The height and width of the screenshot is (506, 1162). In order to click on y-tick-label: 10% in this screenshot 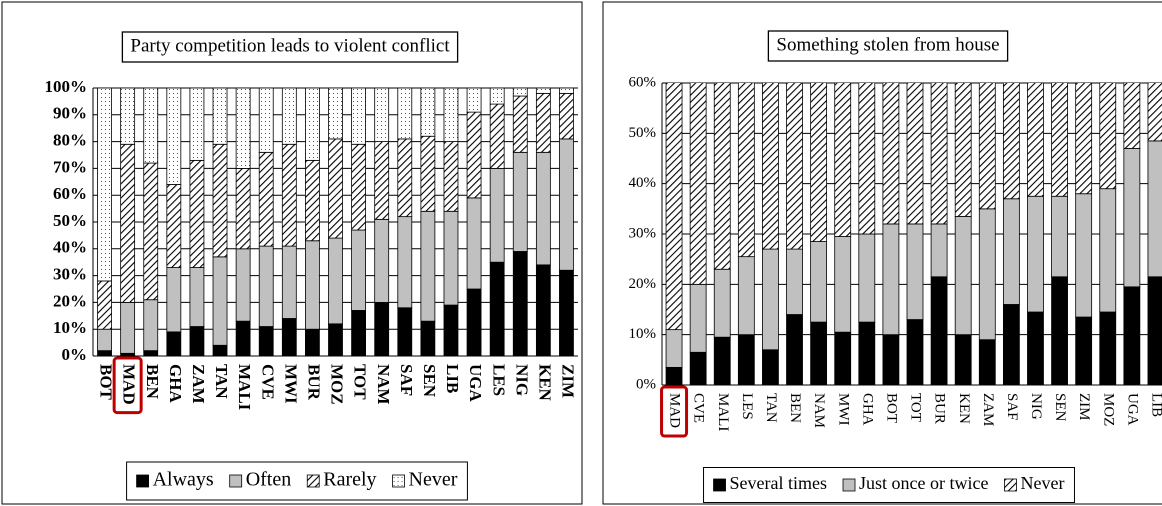, I will do `click(643, 334)`.